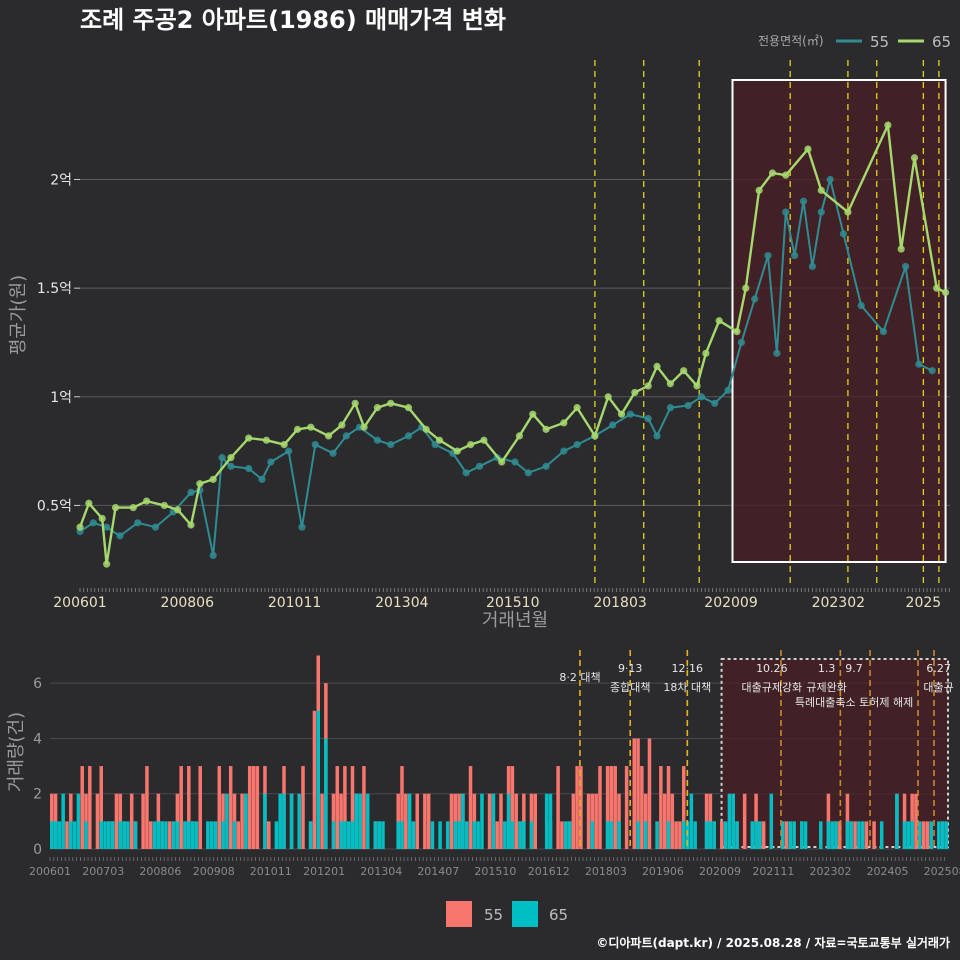  Describe the element at coordinates (826, 687) in the screenshot. I see `event-label-4: 규제완화` at that location.